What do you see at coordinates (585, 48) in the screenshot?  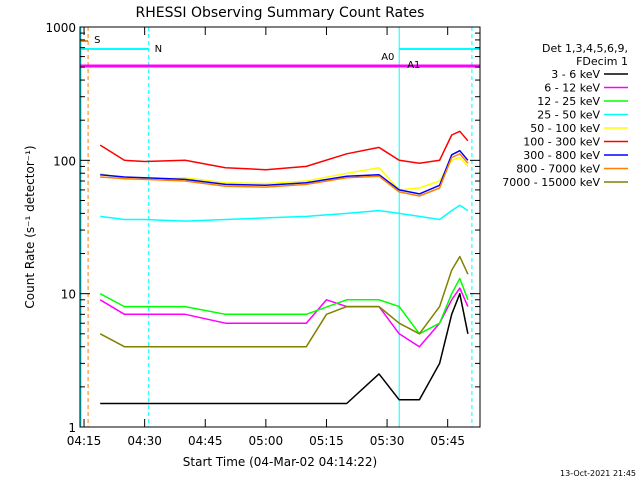 I see `legend-header-0: Det 1,3,4,5,6,9,` at bounding box center [585, 48].